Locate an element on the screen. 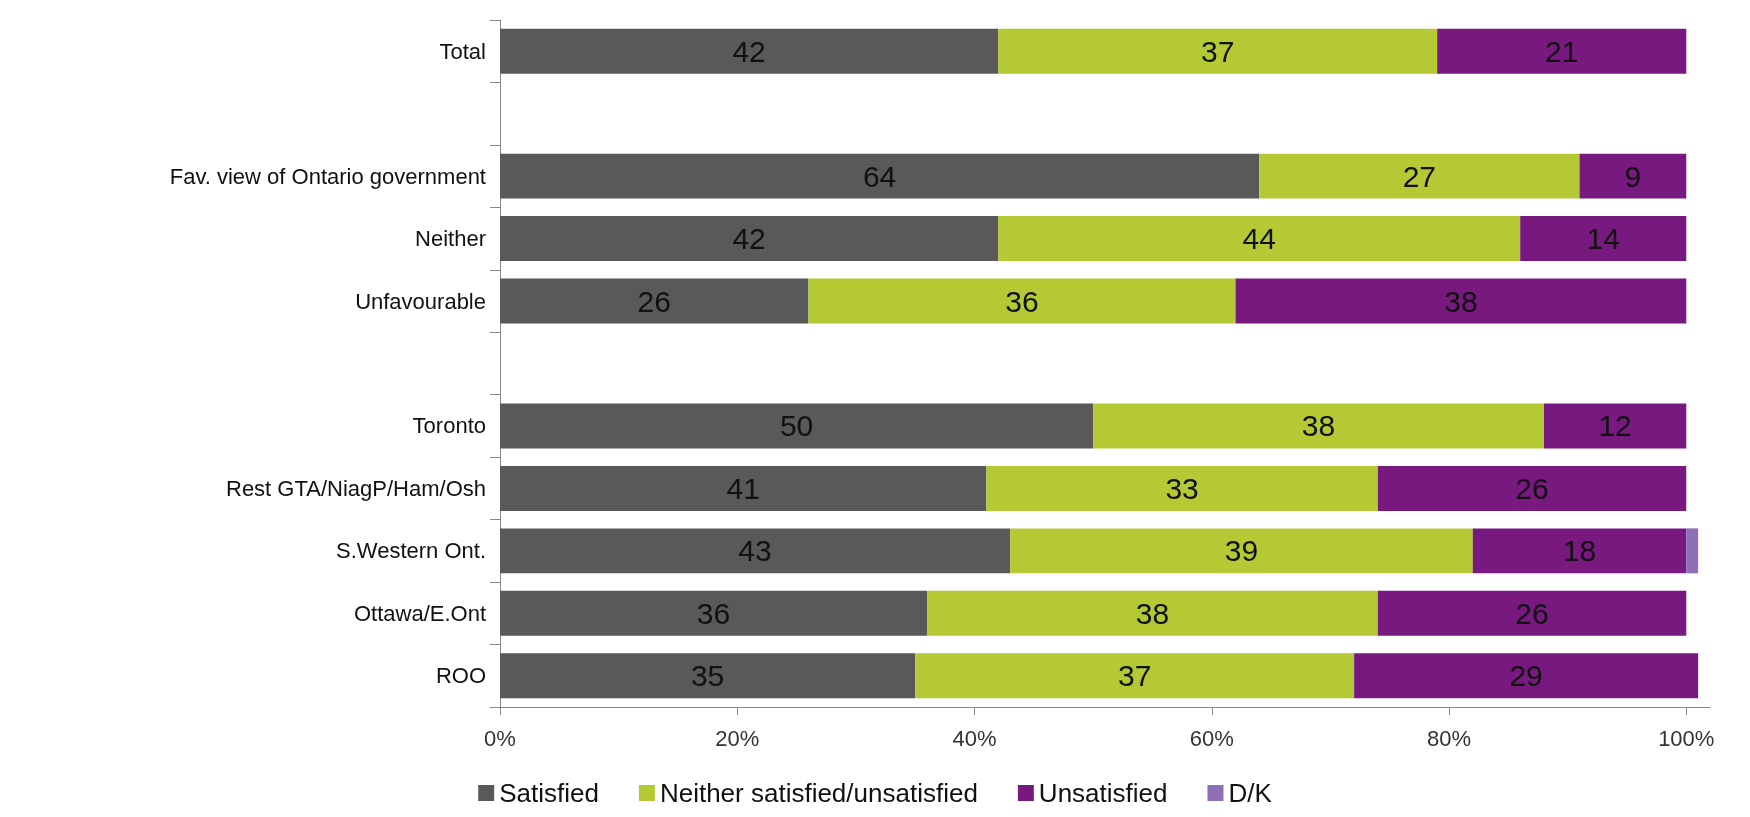  y-tick-label: Fav. view of Ontario government is located at coordinates (327, 176).